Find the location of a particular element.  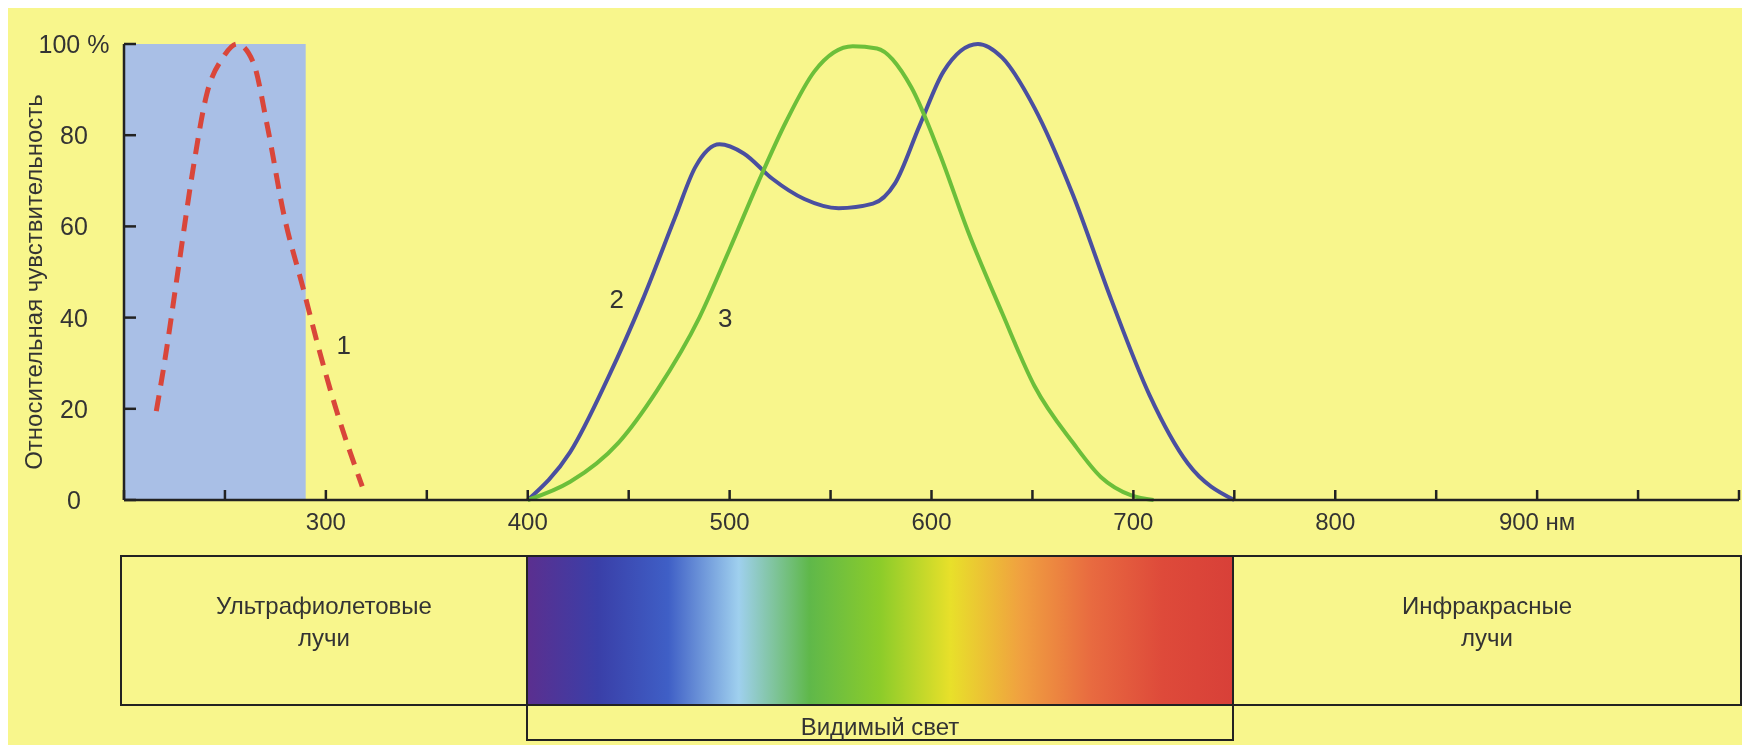

x-tick-label: 800 is located at coordinates (1335, 521).